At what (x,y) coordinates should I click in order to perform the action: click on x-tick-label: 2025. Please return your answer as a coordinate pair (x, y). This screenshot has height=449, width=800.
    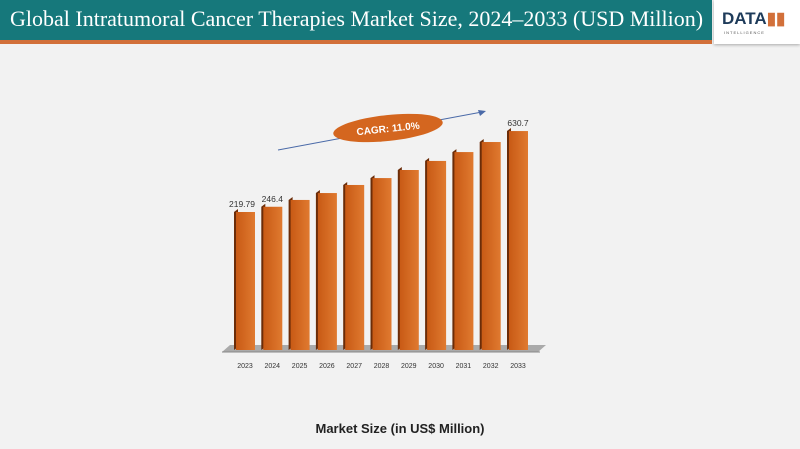
    Looking at the image, I should click on (300, 366).